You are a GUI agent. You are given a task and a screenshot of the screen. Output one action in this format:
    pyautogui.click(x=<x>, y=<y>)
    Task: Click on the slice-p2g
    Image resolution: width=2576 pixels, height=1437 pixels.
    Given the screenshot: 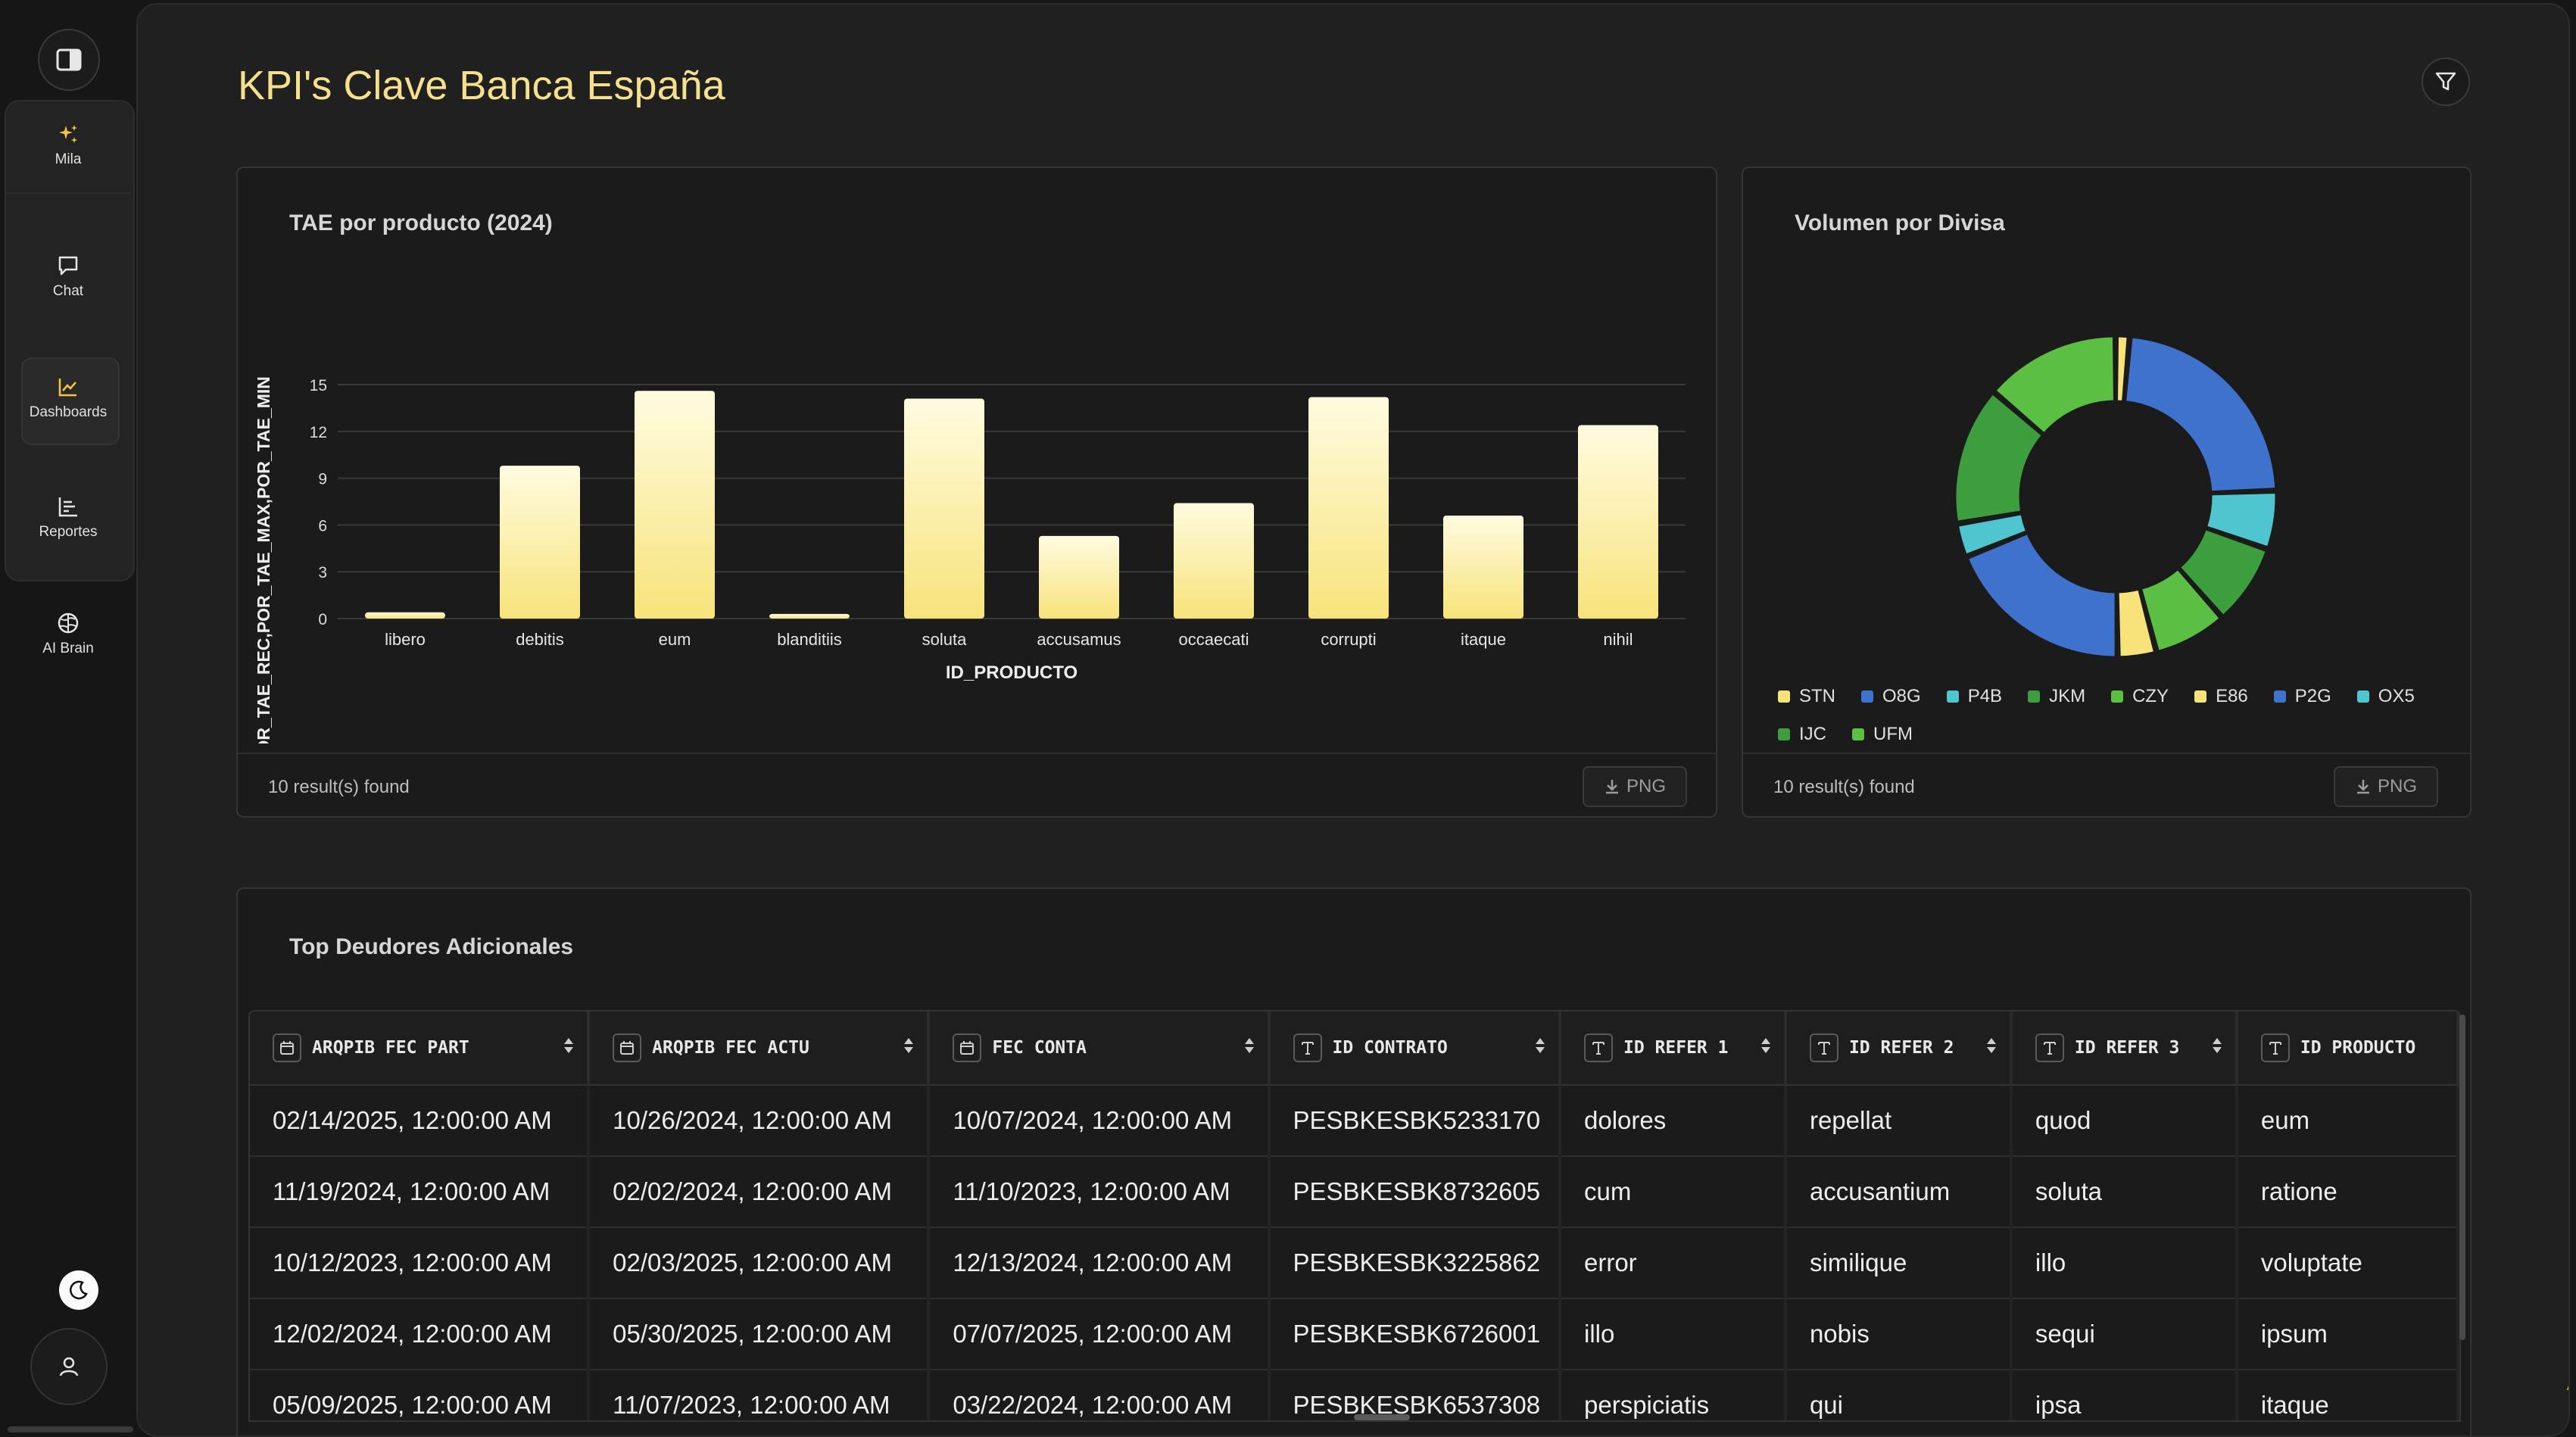 What is the action you would take?
    pyautogui.click(x=2041, y=595)
    